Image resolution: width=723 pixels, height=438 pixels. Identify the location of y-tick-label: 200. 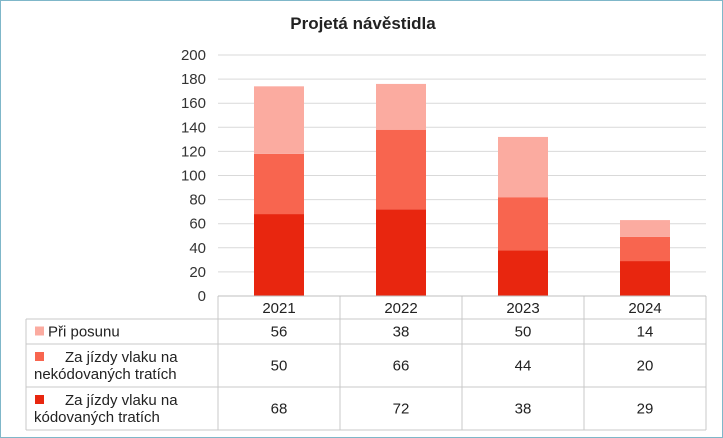
(193, 55).